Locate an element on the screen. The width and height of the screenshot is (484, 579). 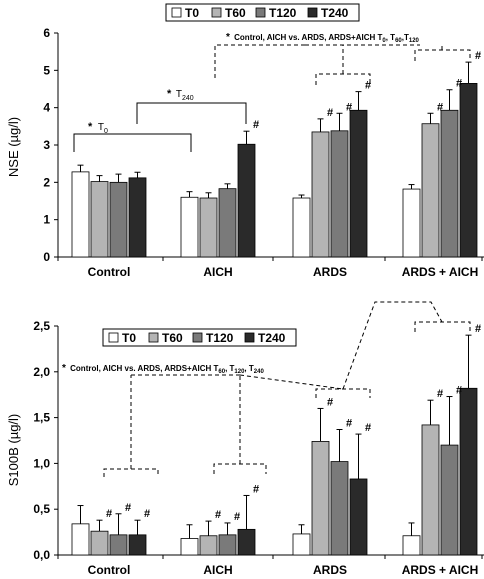
nse-legend: T0 T60 T120 T240 is located at coordinates (262, 12).